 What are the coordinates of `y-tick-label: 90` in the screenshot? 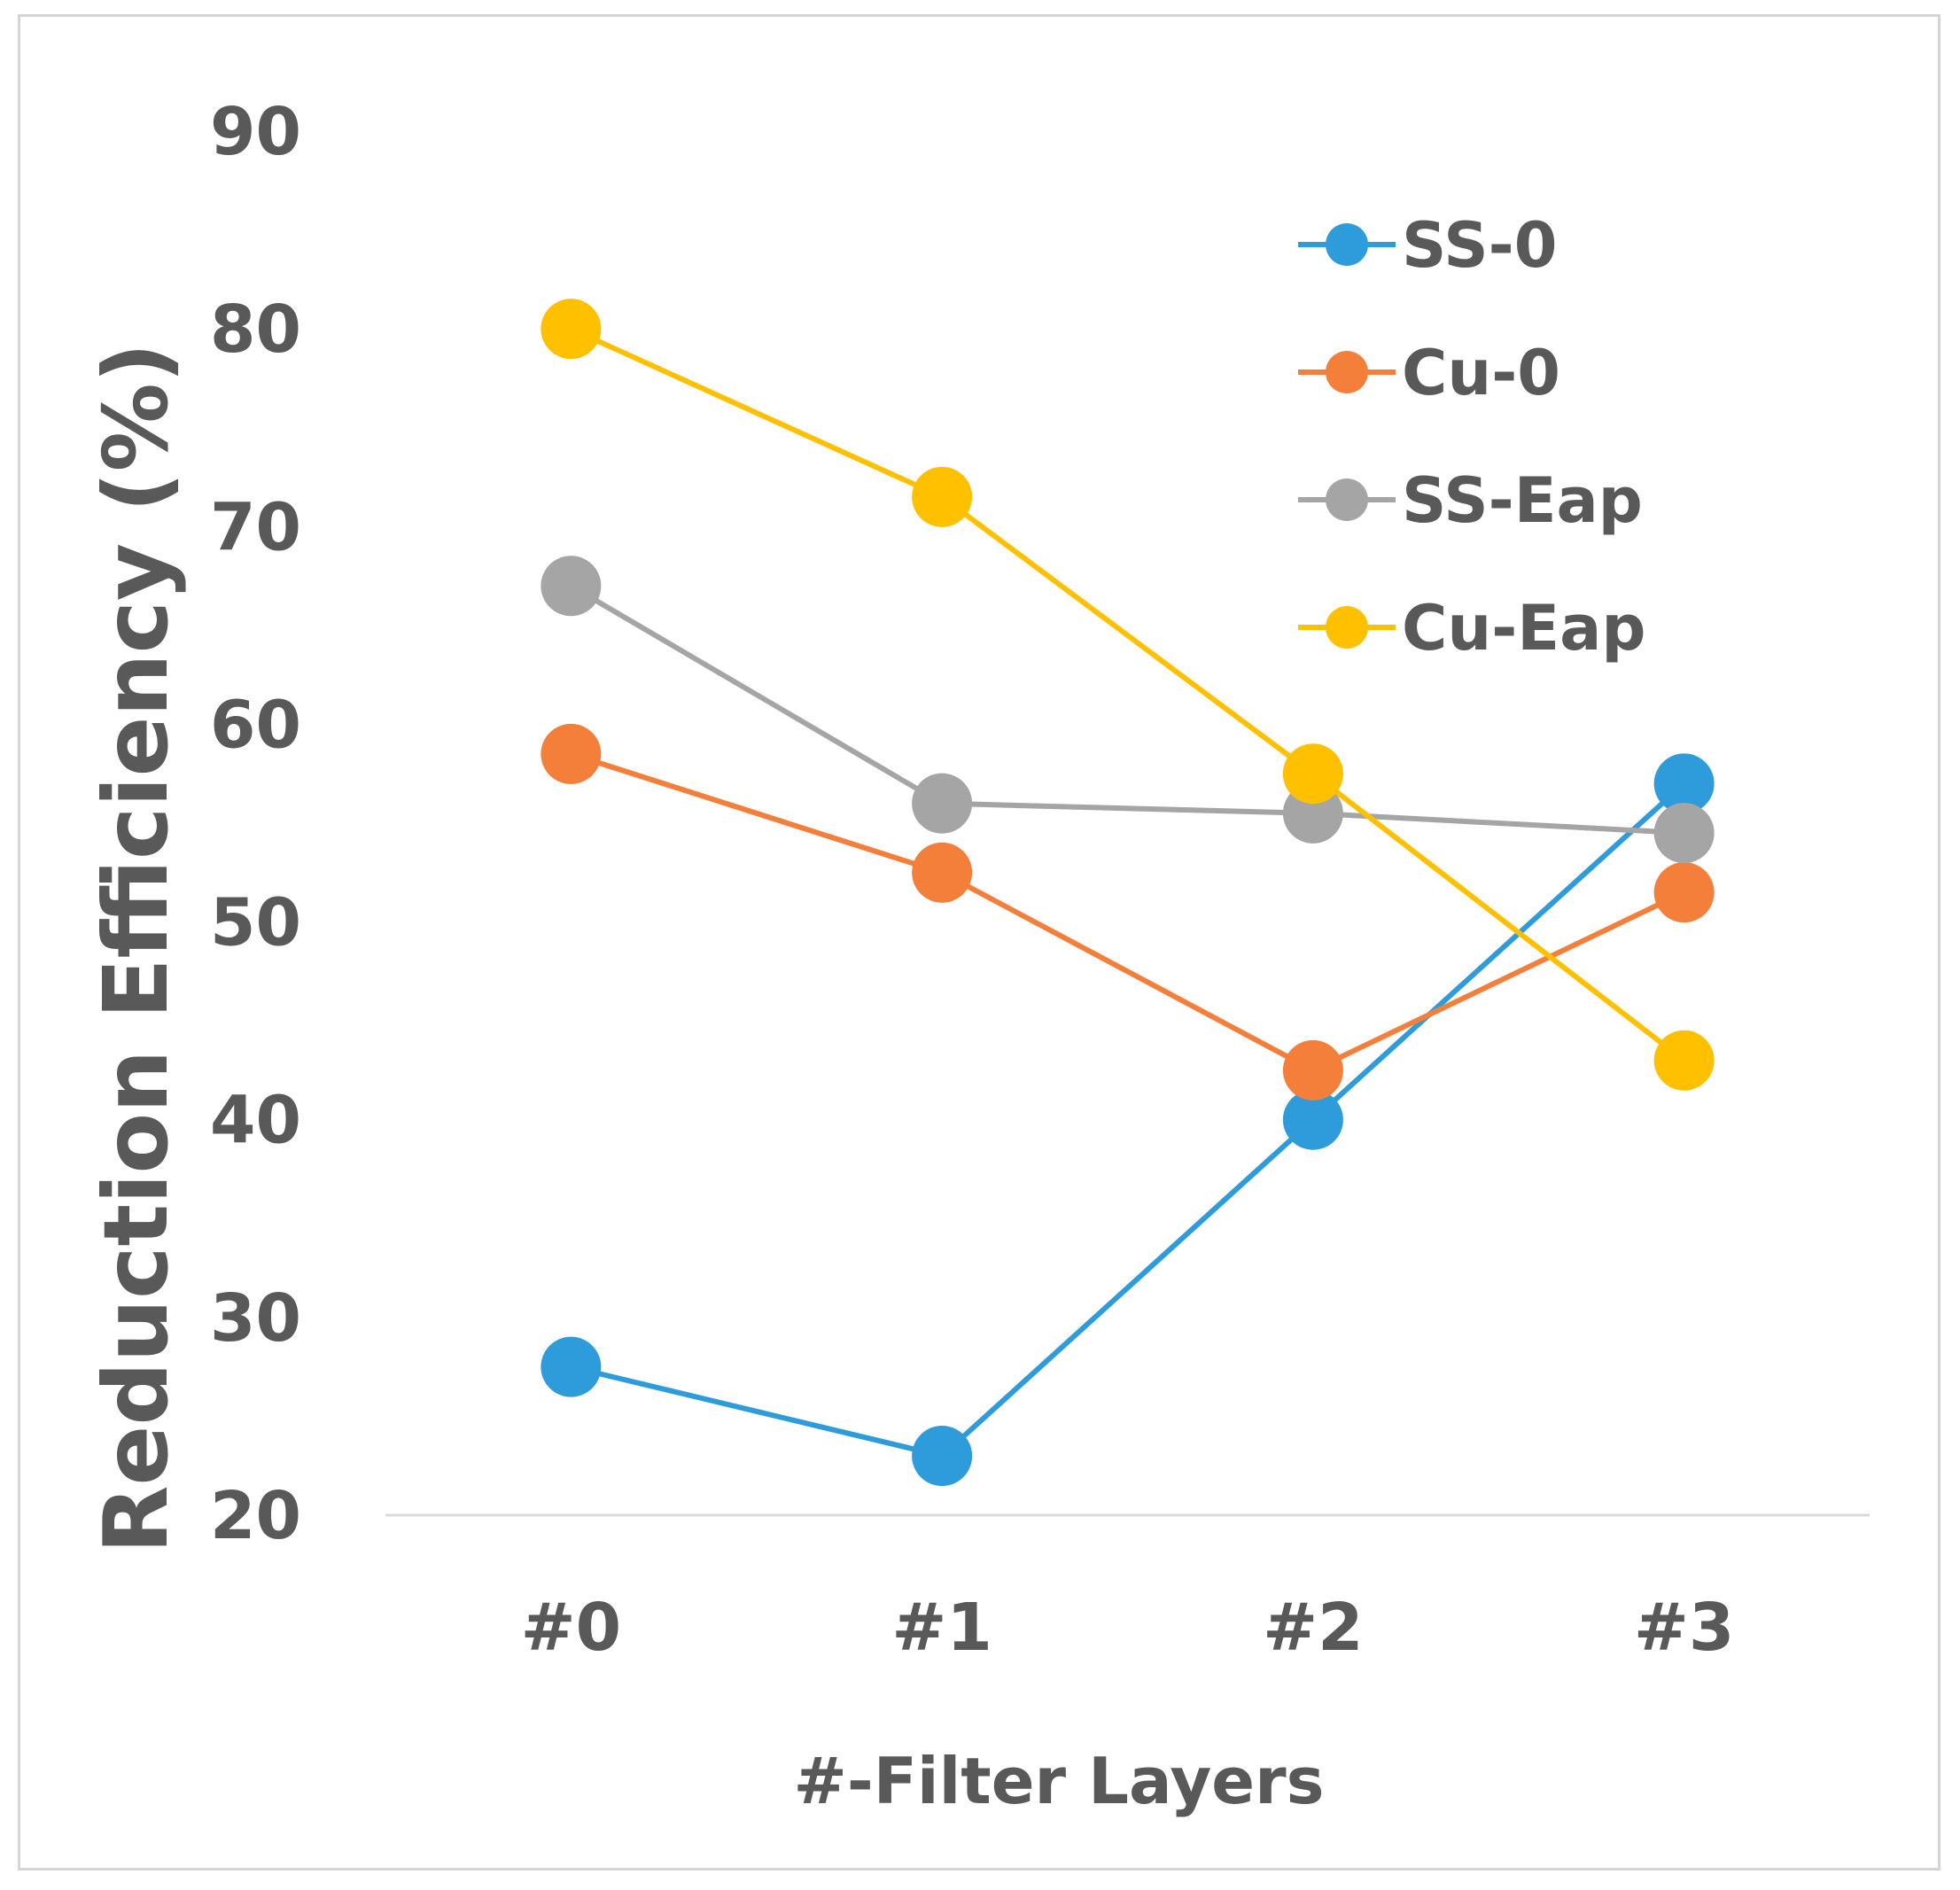 It's located at (255, 132).